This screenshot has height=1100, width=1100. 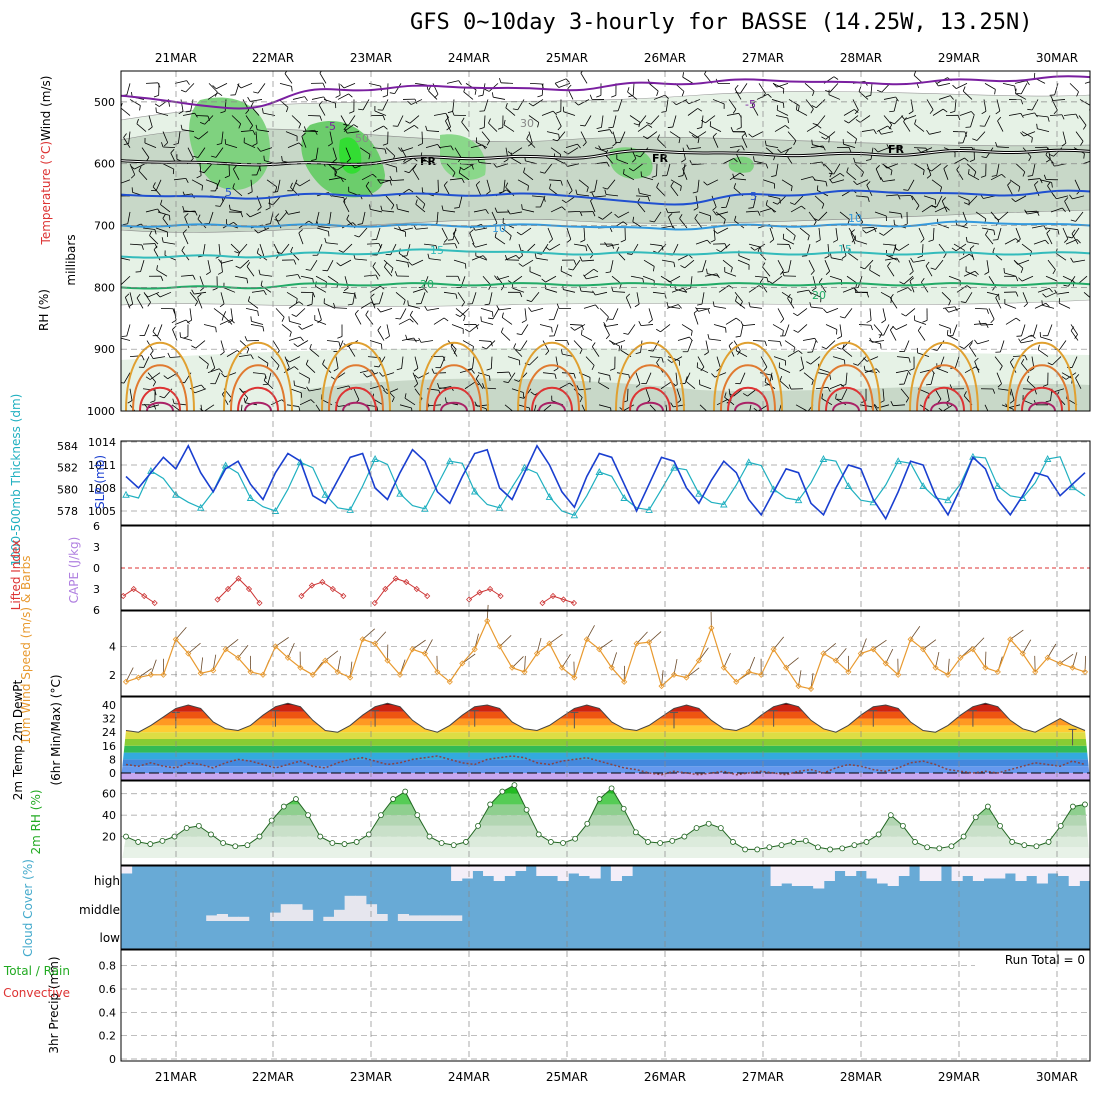 What do you see at coordinates (258, 398) in the screenshot?
I see `heat-contour` at bounding box center [258, 398].